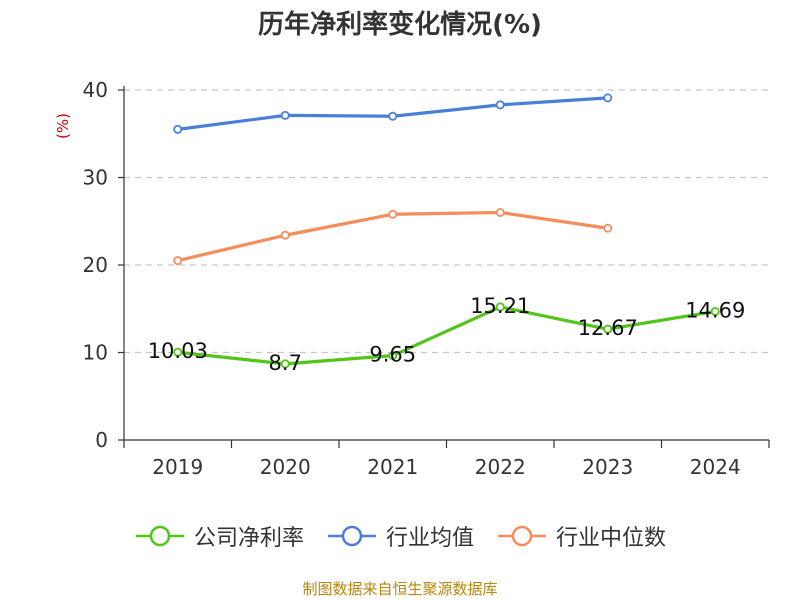 The width and height of the screenshot is (800, 600). What do you see at coordinates (63, 126) in the screenshot?
I see `y-axis-label: (%)` at bounding box center [63, 126].